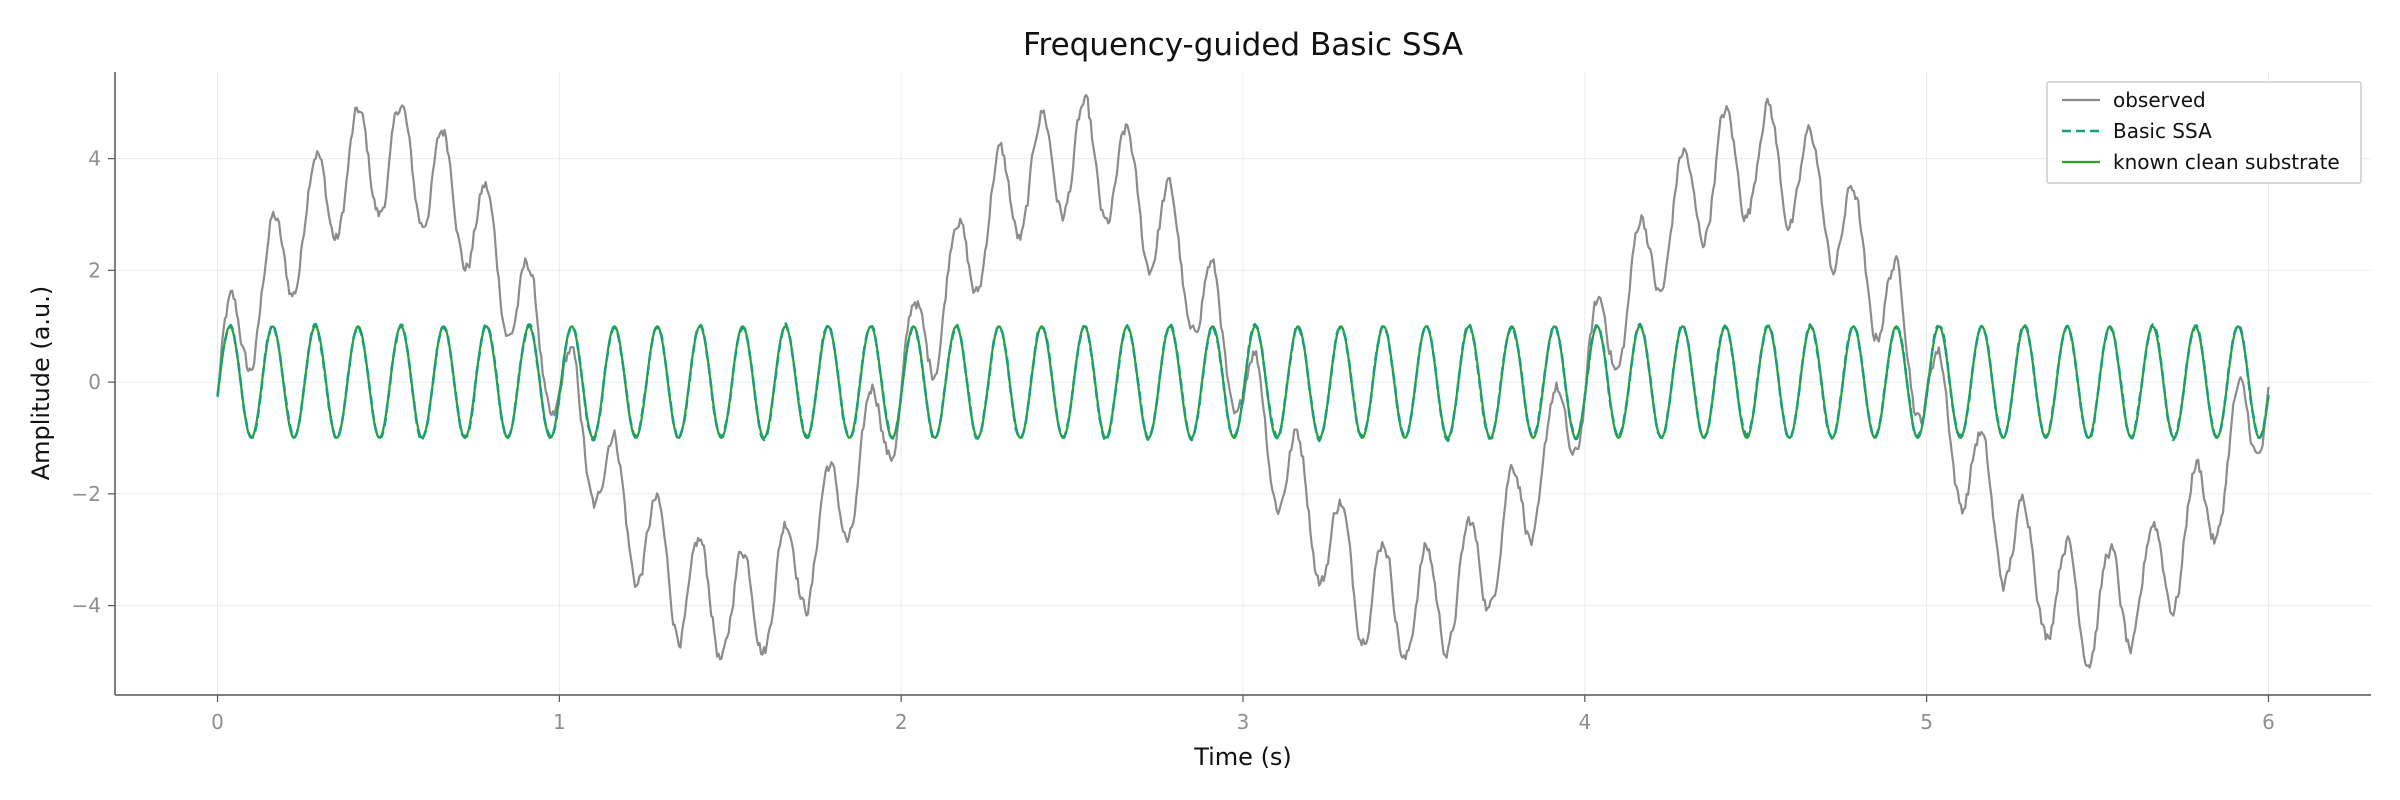 This screenshot has width=2400, height=800. What do you see at coordinates (1243, 722) in the screenshot?
I see `x-tick-label: 3` at bounding box center [1243, 722].